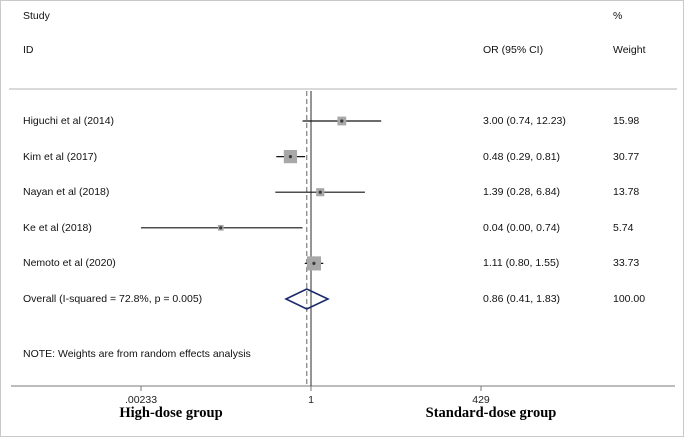 This screenshot has height=437, width=684. I want to click on study-label: Kim et al (2017), so click(60, 156).